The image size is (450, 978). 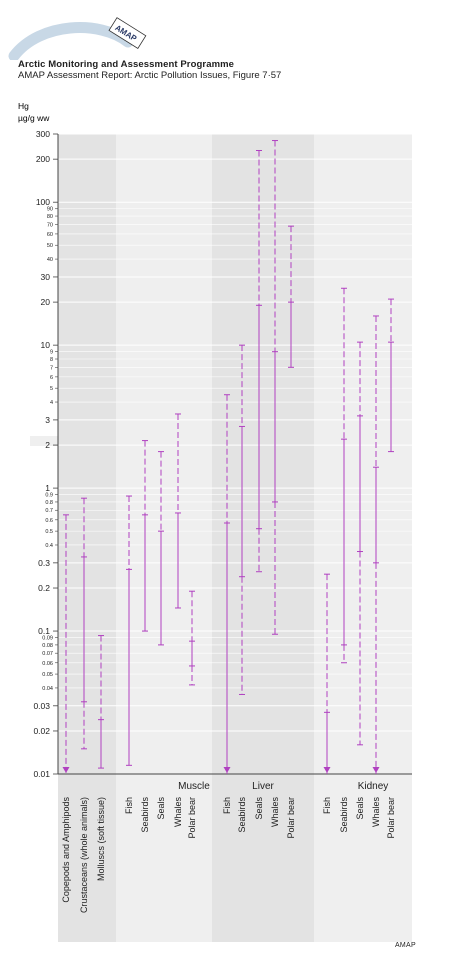 What do you see at coordinates (43, 134) in the screenshot?
I see `y-tick-label: 300` at bounding box center [43, 134].